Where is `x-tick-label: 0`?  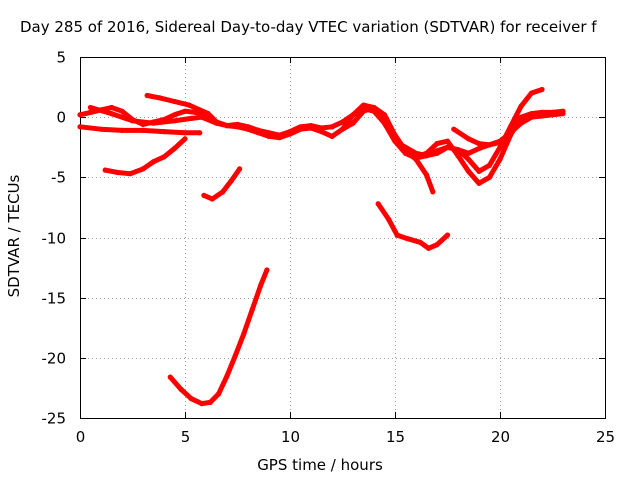
x-tick-label: 0 is located at coordinates (81, 437).